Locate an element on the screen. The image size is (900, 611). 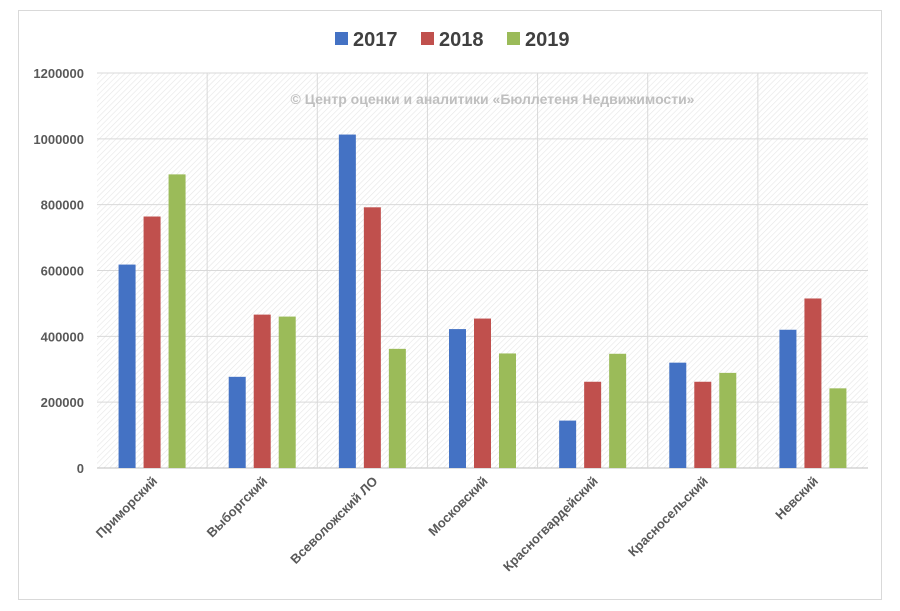
legend-swatch-2019 is located at coordinates (513, 38).